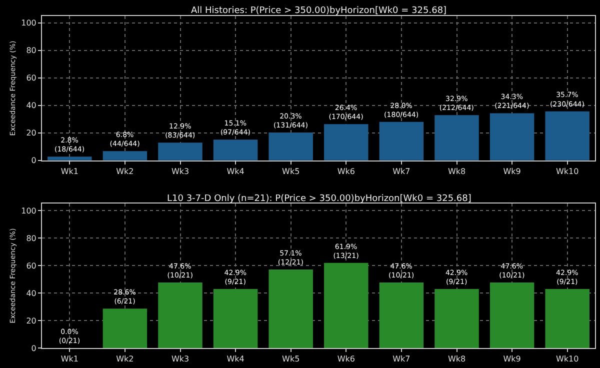 This screenshot has height=368, width=600. Describe the element at coordinates (319, 11) in the screenshot. I see `chart-title: All Histories: P(Price > 350.00)byHorizon[Wk0 = 325.68]` at that location.